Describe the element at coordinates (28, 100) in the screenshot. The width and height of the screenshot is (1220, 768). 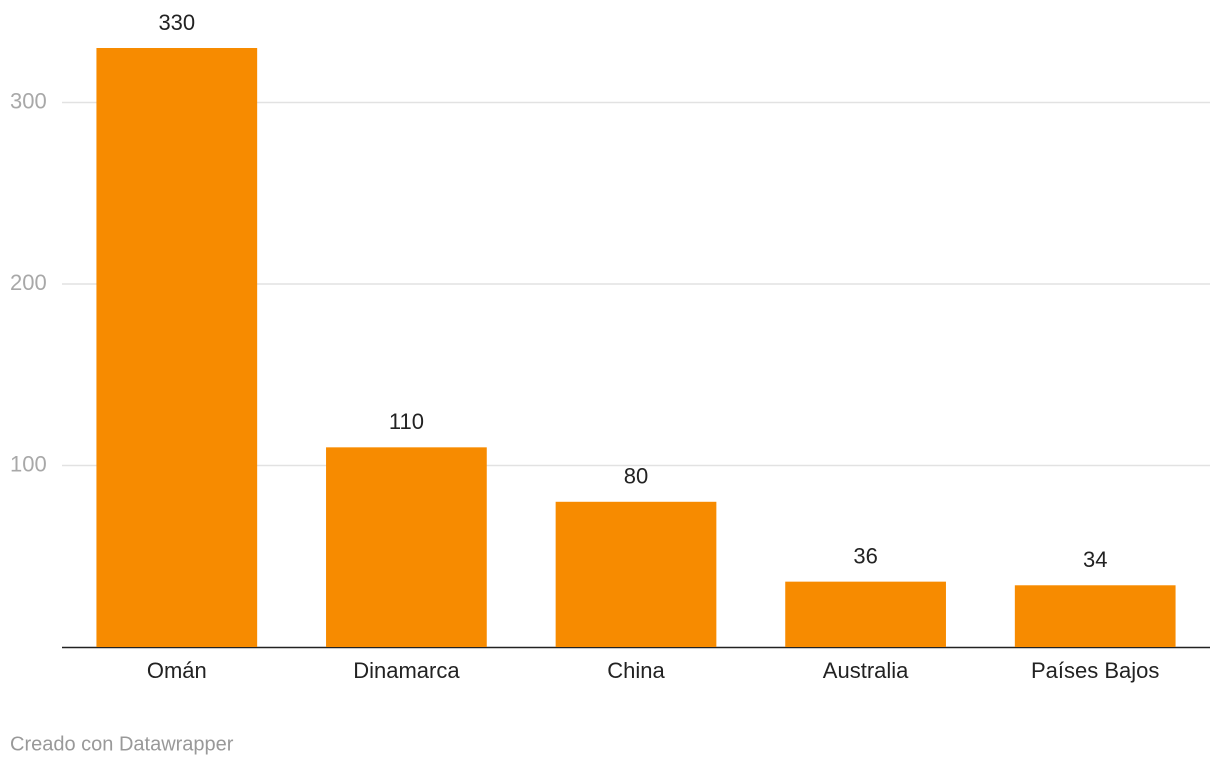
I see `y-tick-label: 300` at that location.